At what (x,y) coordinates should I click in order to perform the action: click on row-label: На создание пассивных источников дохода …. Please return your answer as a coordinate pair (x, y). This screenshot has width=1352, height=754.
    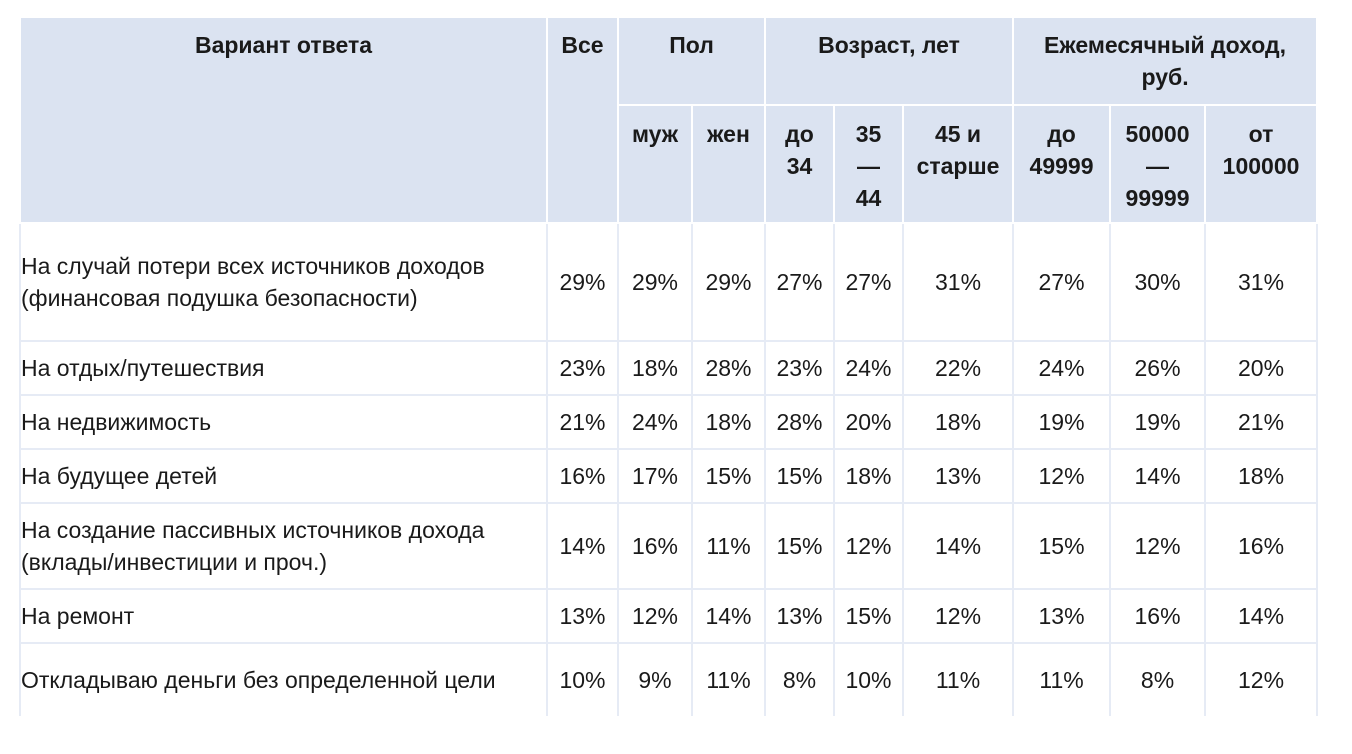
    Looking at the image, I should click on (283, 546).